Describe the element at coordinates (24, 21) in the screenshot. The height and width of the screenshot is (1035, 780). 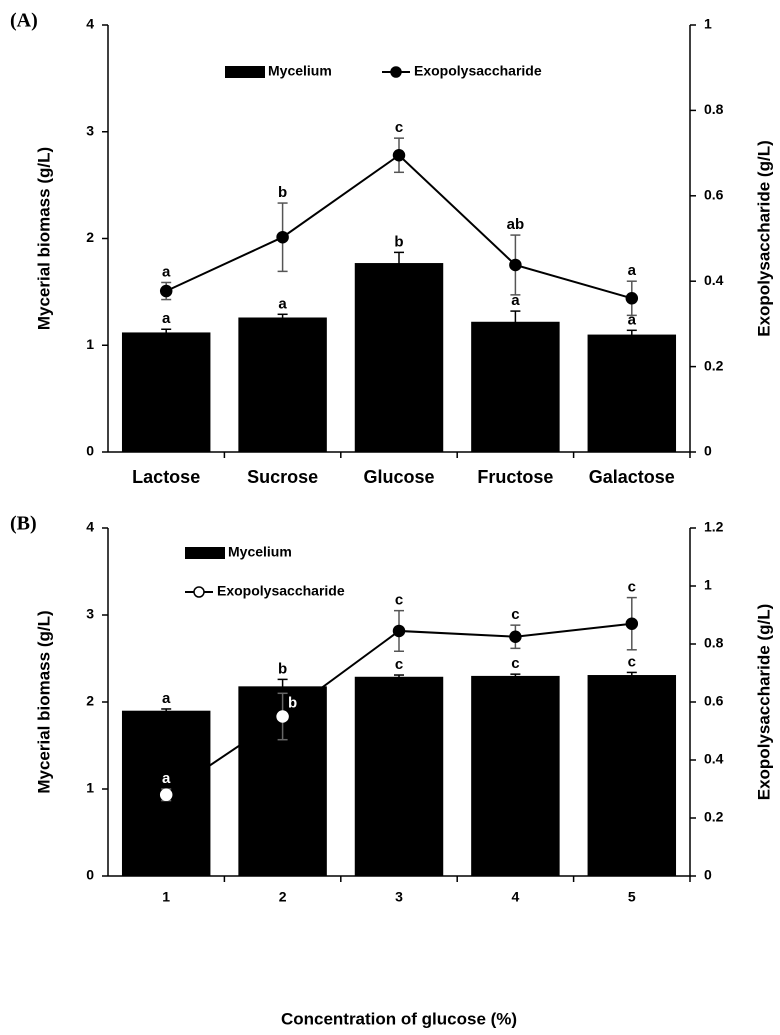
I see `panel-label: (A)` at that location.